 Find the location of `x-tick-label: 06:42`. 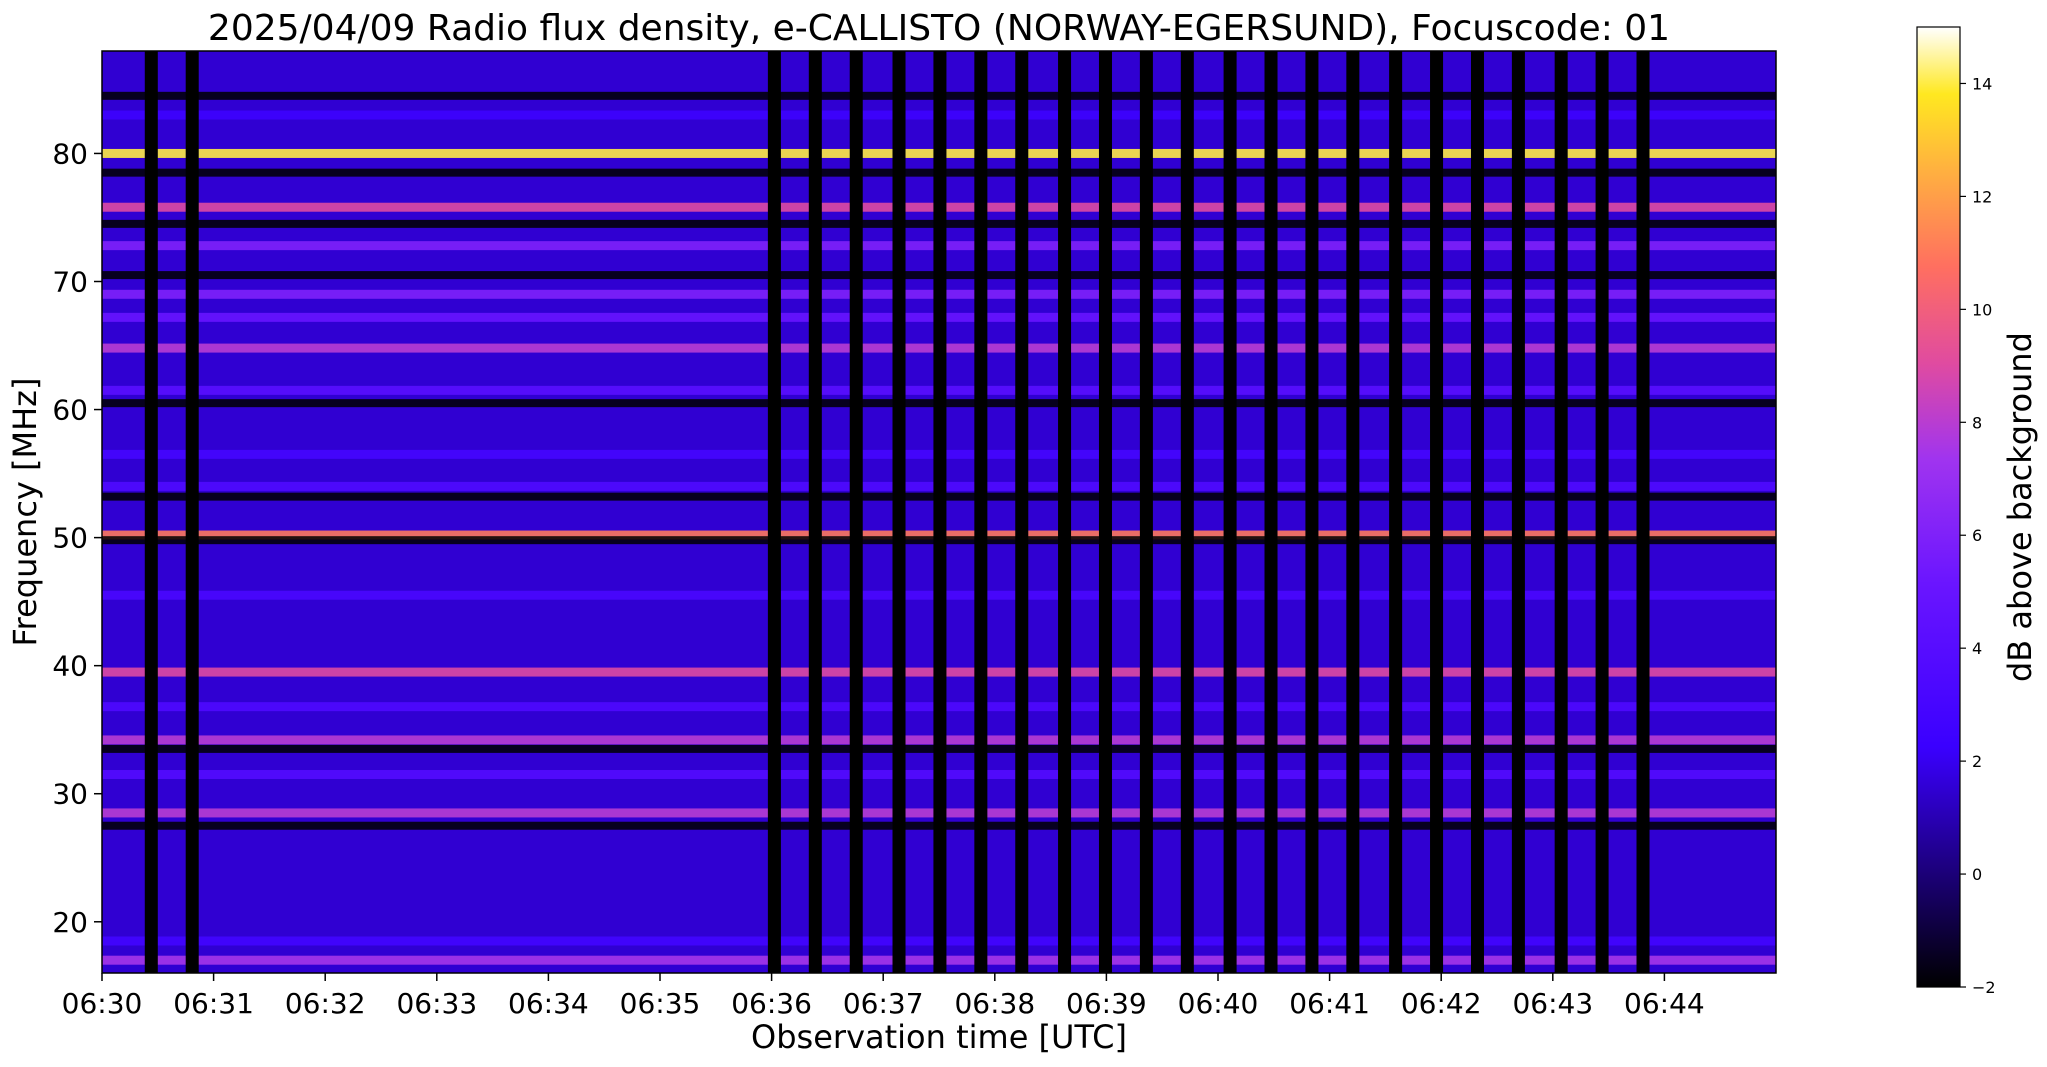

x-tick-label: 06:42 is located at coordinates (1441, 1003).